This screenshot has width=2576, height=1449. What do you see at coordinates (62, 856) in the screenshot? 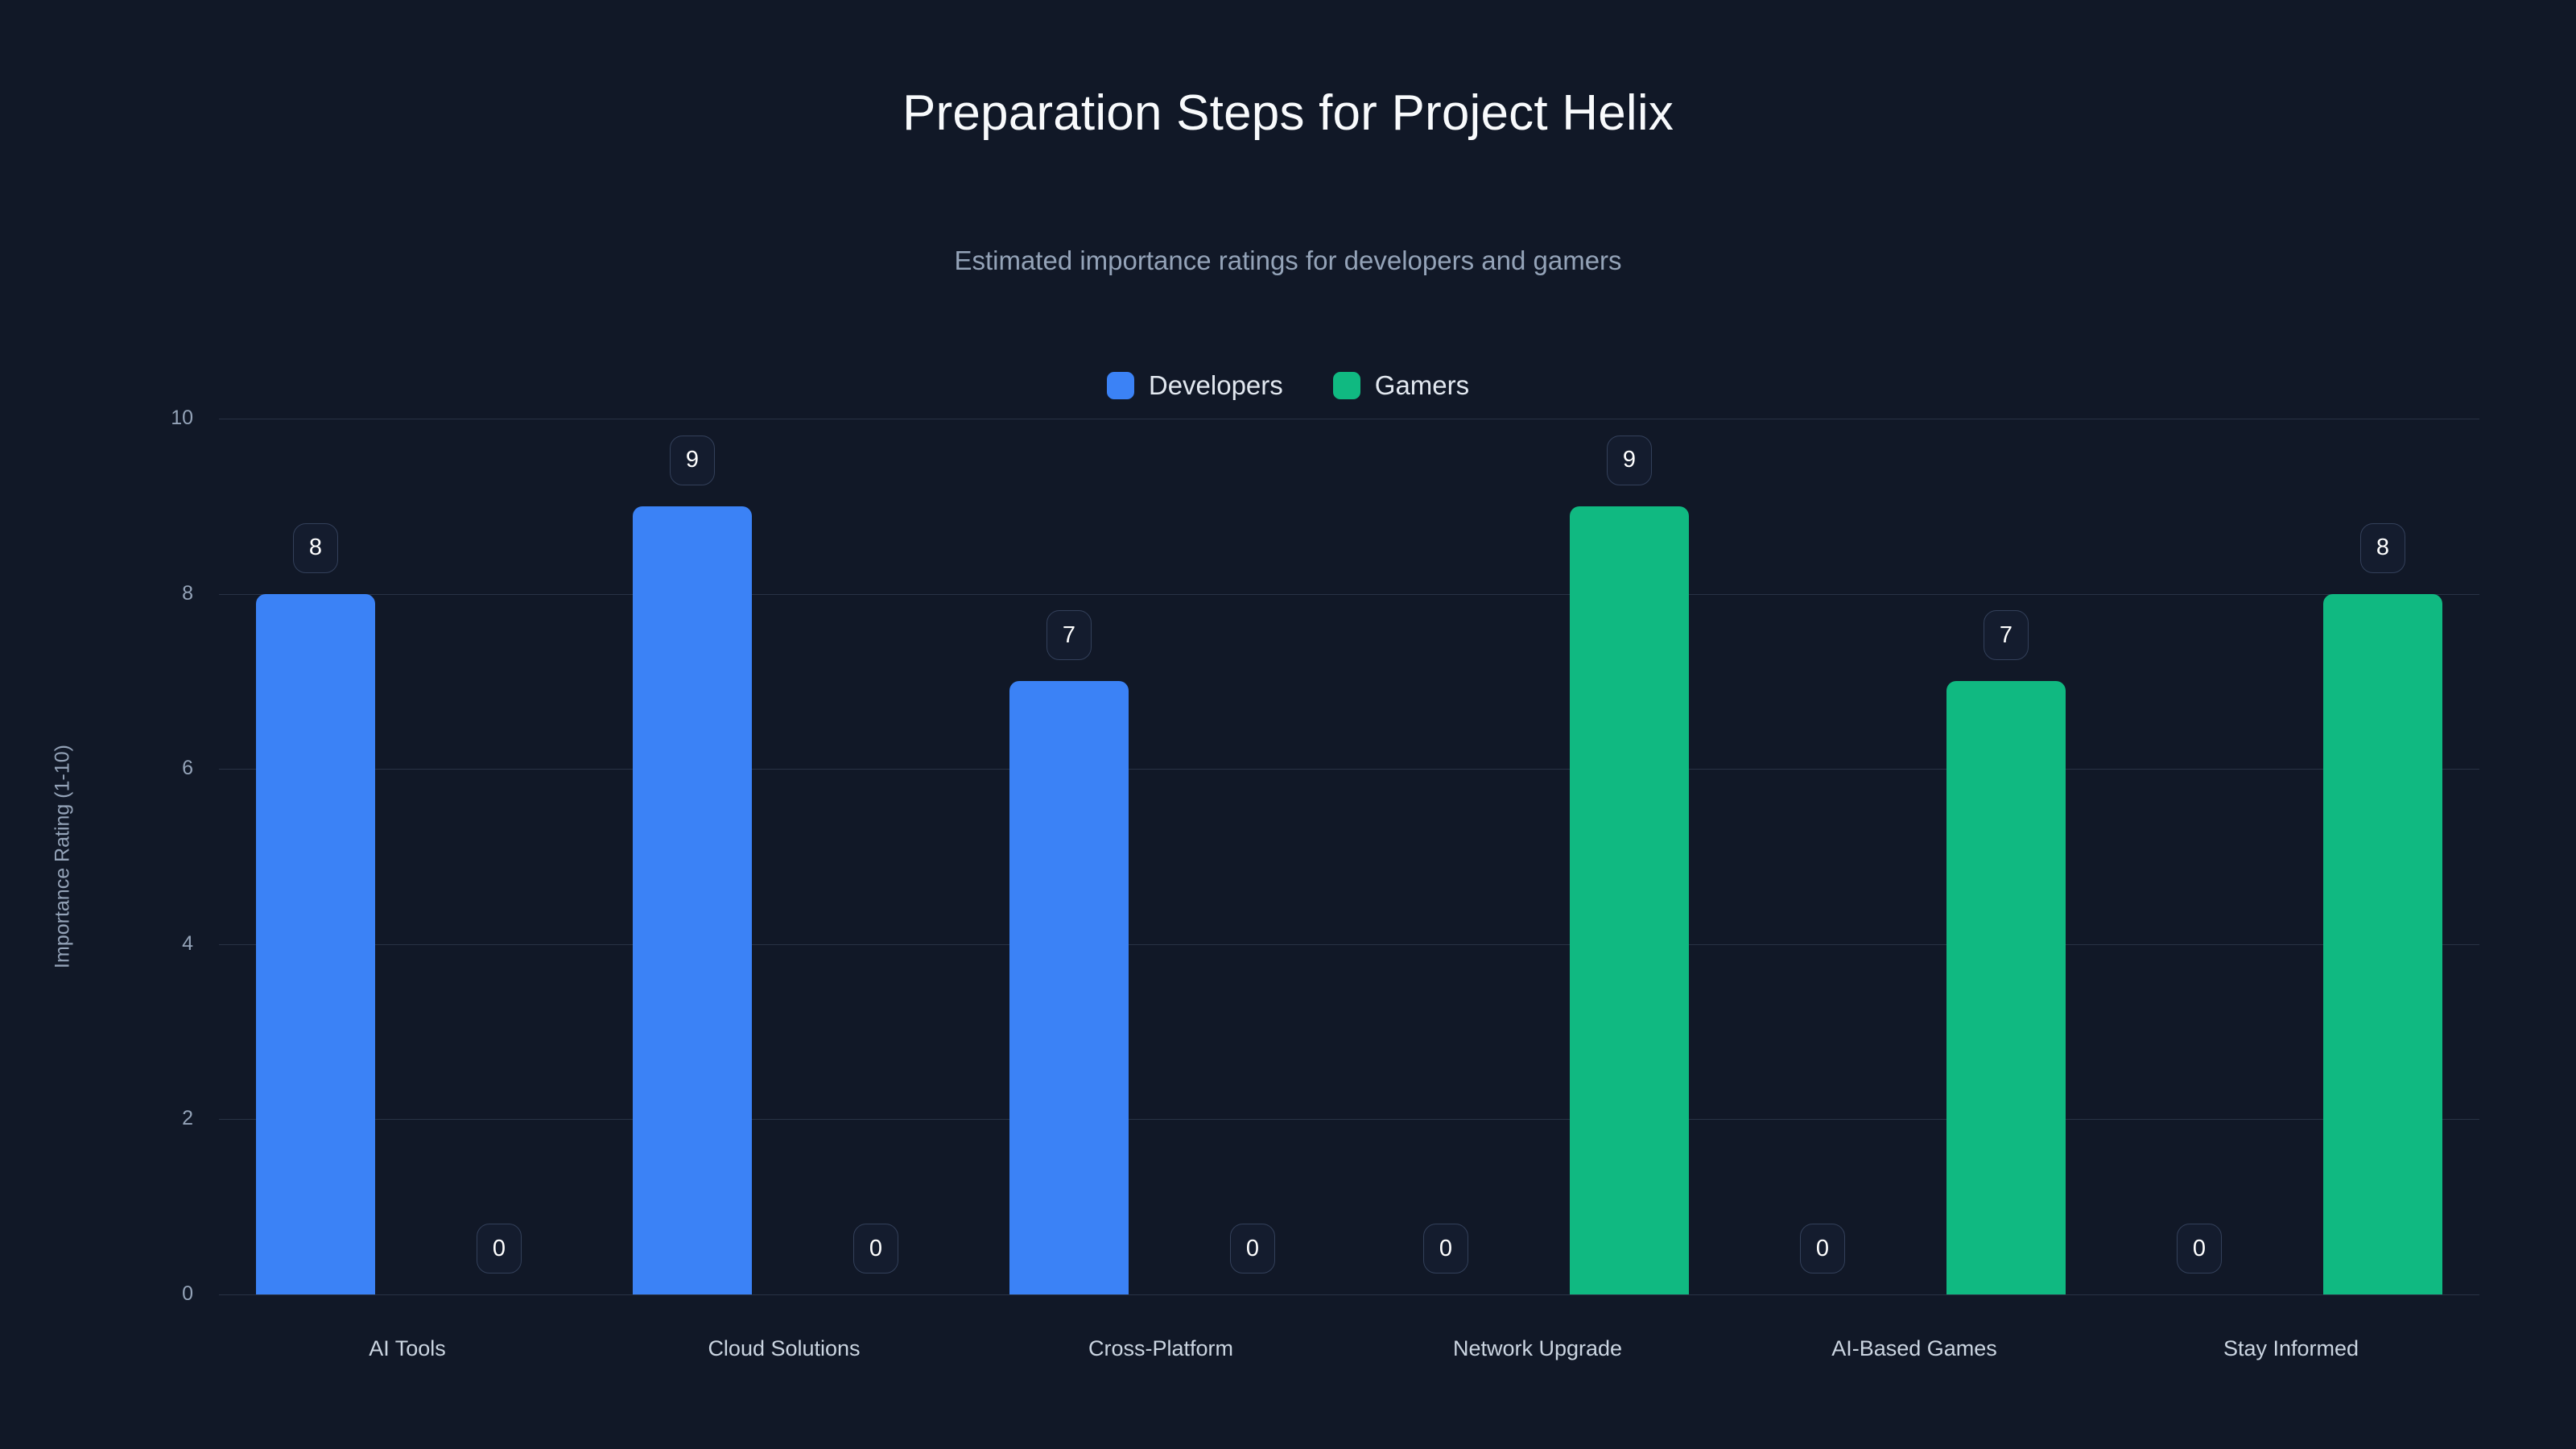
I see `y-axis-title: Importance Rating (1-10)` at bounding box center [62, 856].